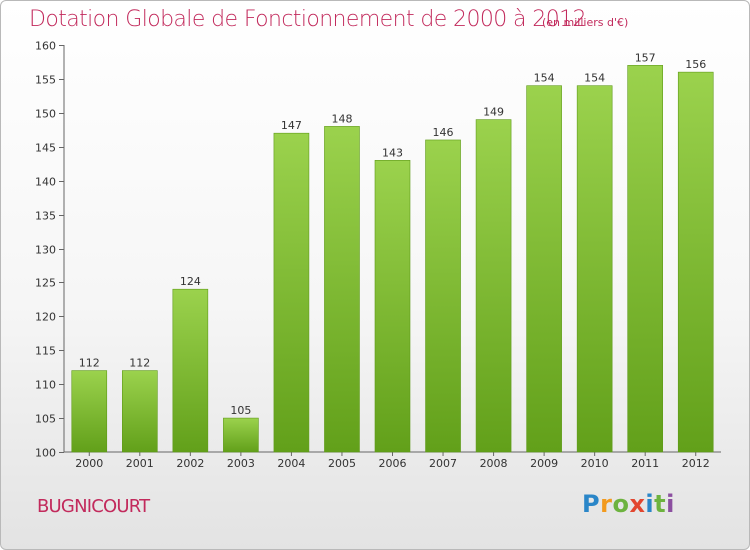 The height and width of the screenshot is (550, 750). Describe the element at coordinates (591, 504) in the screenshot. I see `logo-letter: P` at that location.